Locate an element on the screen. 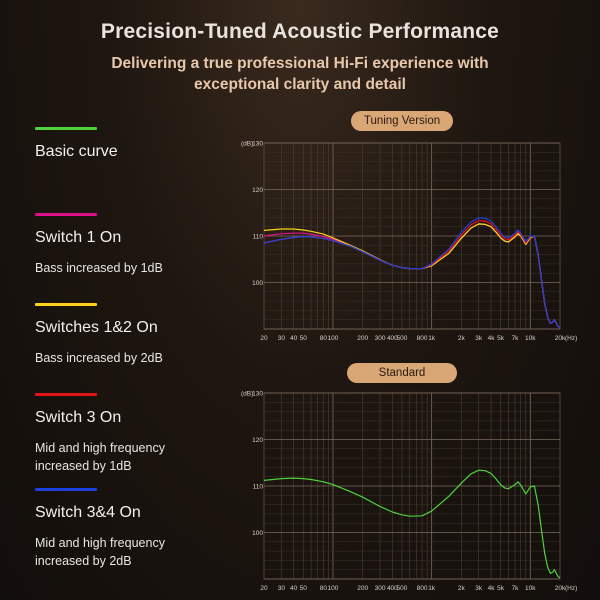 This screenshot has height=600, width=600. chart-title-pill-standard: Standard Version is located at coordinates (402, 381).